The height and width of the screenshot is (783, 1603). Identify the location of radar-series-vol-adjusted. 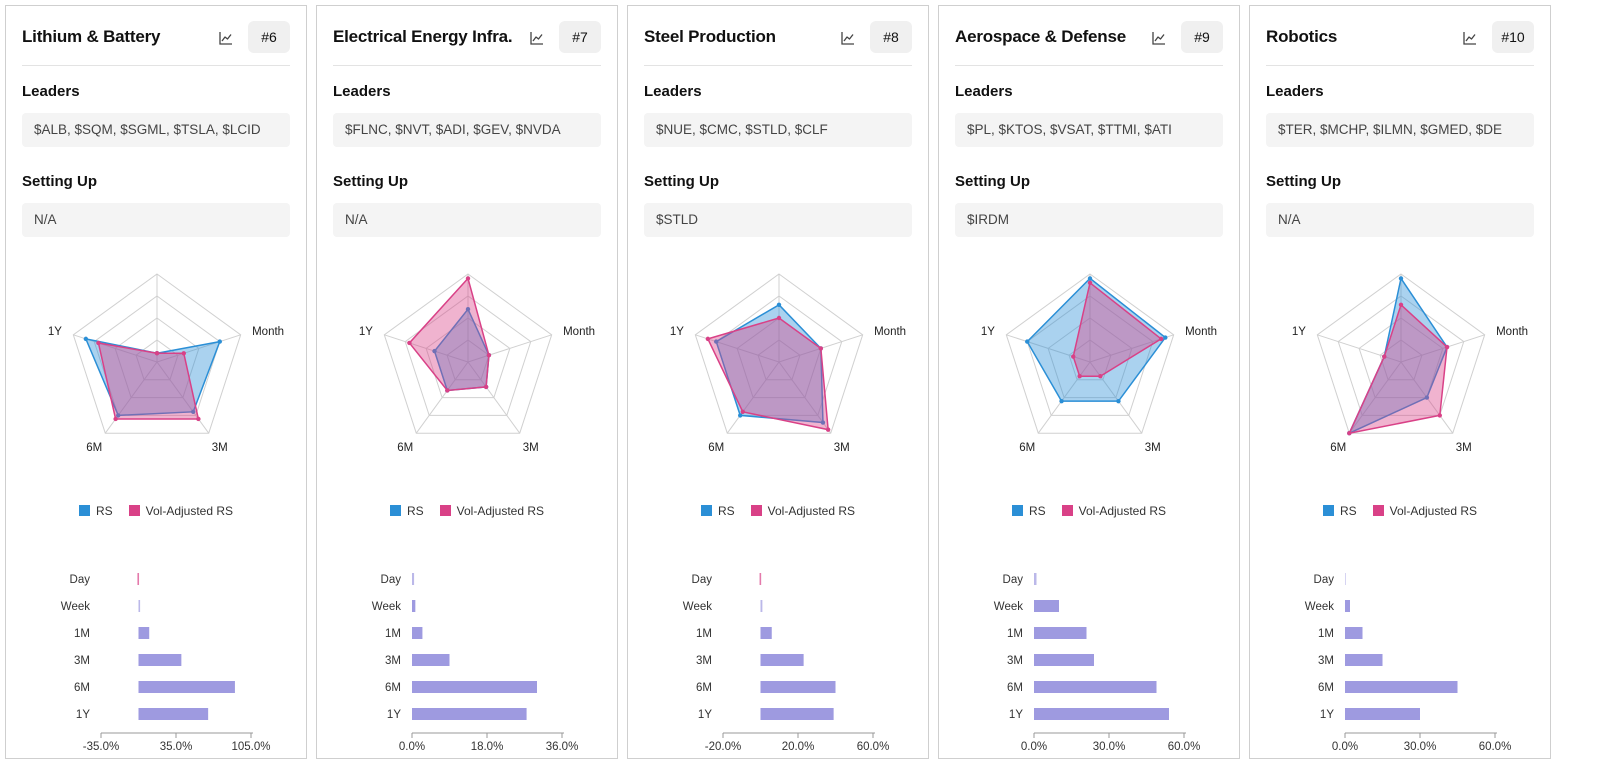
(1397, 369).